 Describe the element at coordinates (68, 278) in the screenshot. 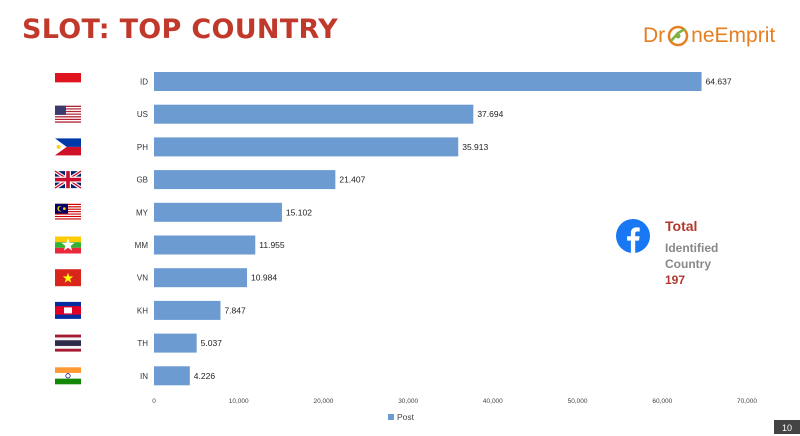

I see `flag-vietnam-icon` at that location.